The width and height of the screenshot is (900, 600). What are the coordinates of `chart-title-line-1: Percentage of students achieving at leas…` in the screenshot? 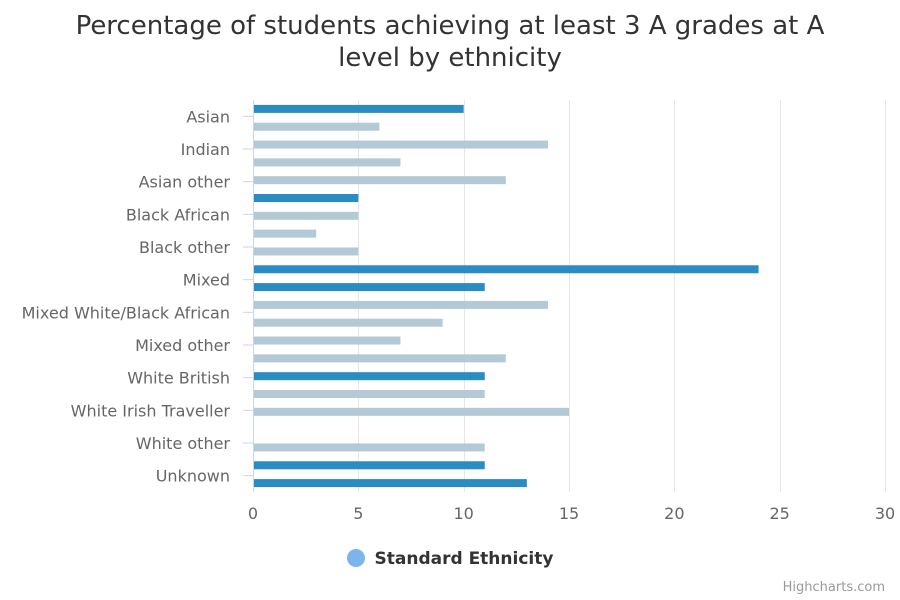 It's located at (450, 26).